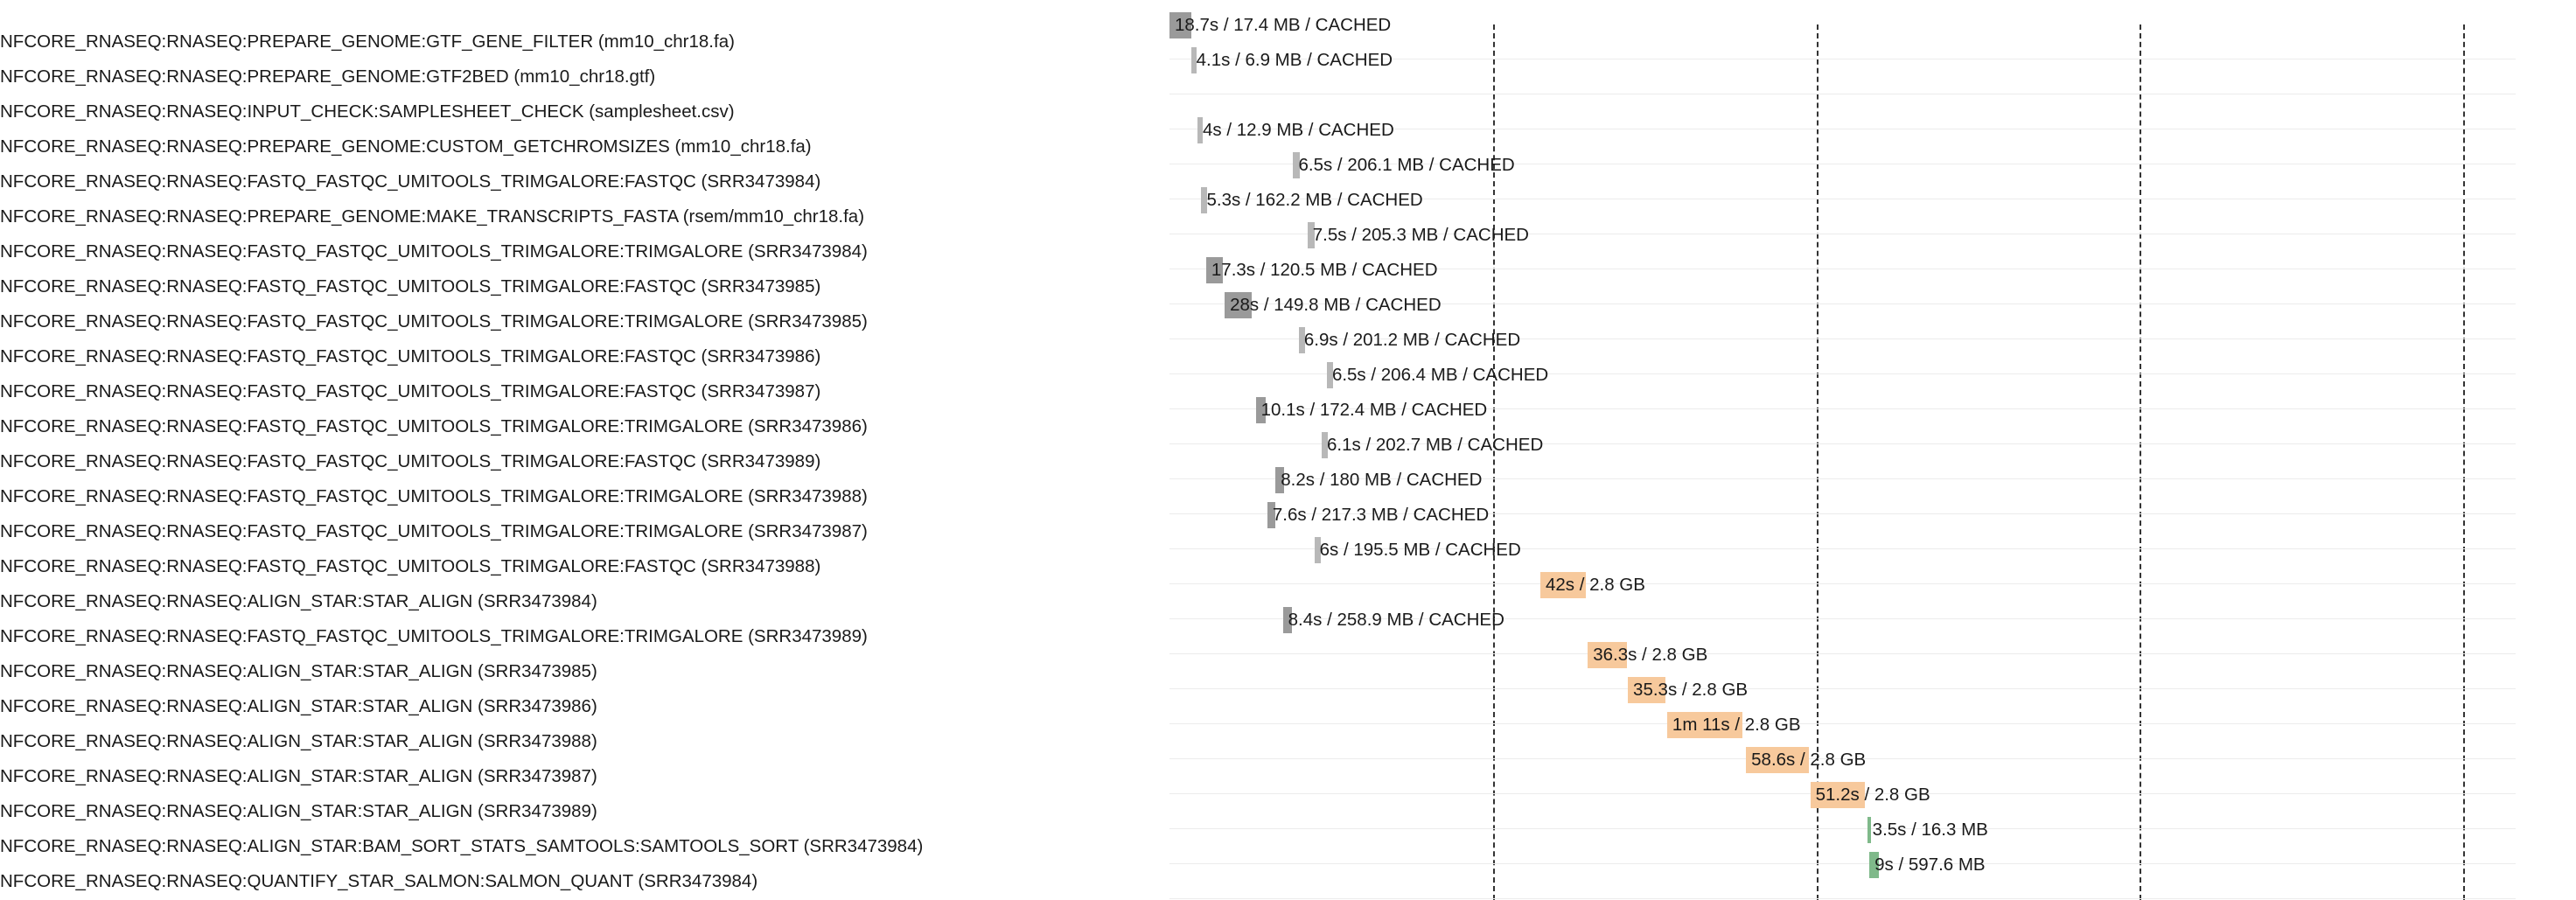  Describe the element at coordinates (1374, 410) in the screenshot. I see `task-bar-text: 10.1s / 172.4 MB / CACHED` at that location.